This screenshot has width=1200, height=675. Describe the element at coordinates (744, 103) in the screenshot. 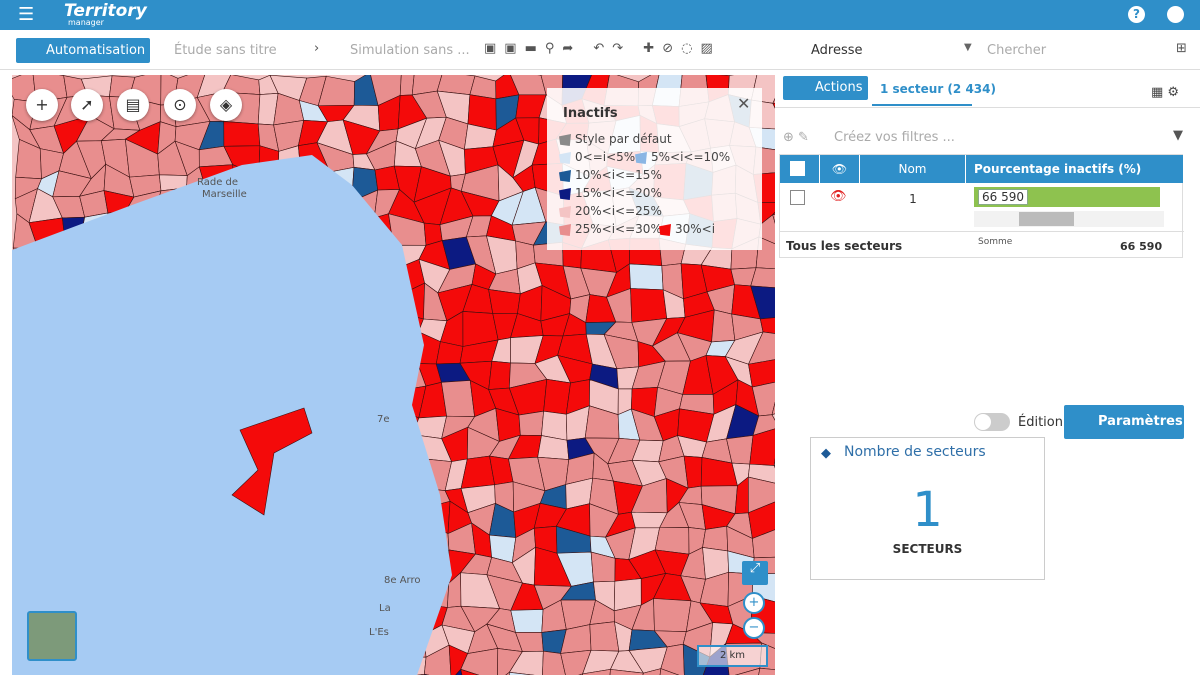

I see `legend-close: ✕` at that location.